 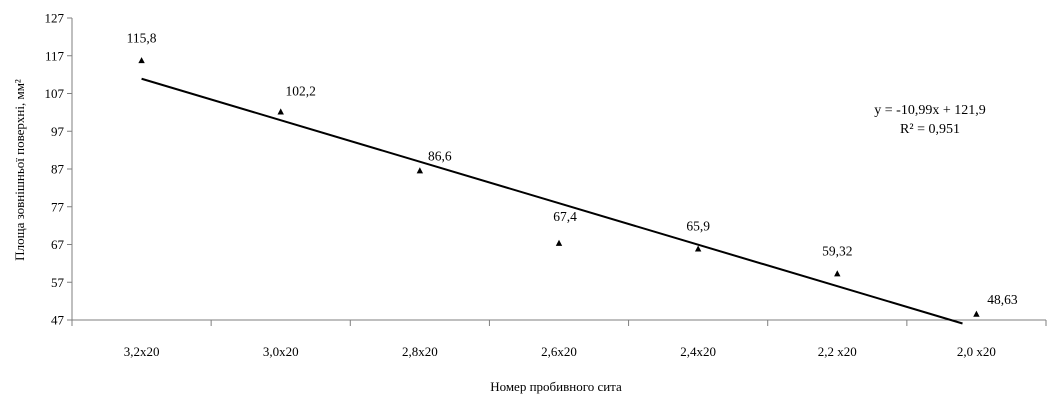 What do you see at coordinates (698, 351) in the screenshot?
I see `x-tick-label: 2,4x20` at bounding box center [698, 351].